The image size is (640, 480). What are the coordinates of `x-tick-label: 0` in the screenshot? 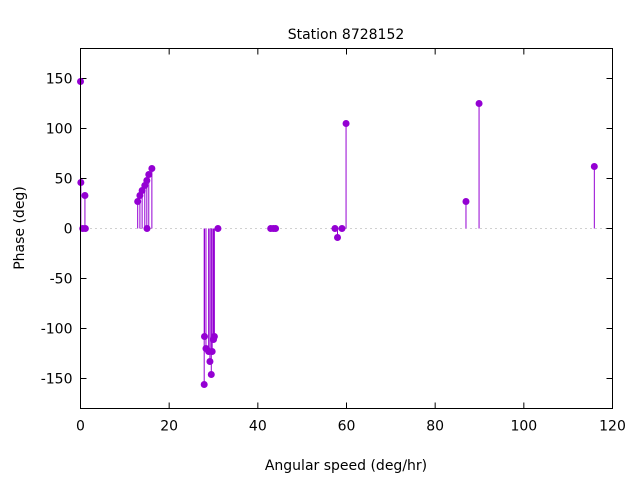 It's located at (80, 427).